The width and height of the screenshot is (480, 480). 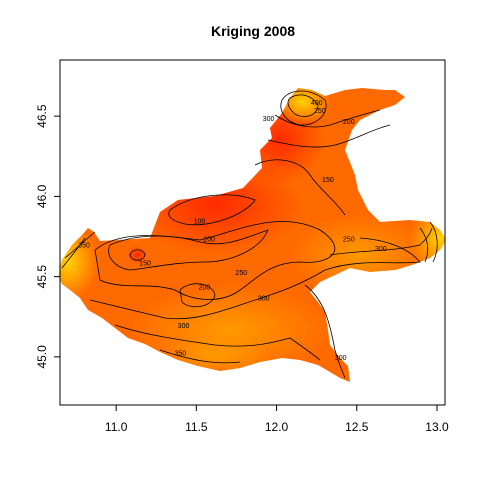 What do you see at coordinates (277, 427) in the screenshot?
I see `x-tick-label: 12.0` at bounding box center [277, 427].